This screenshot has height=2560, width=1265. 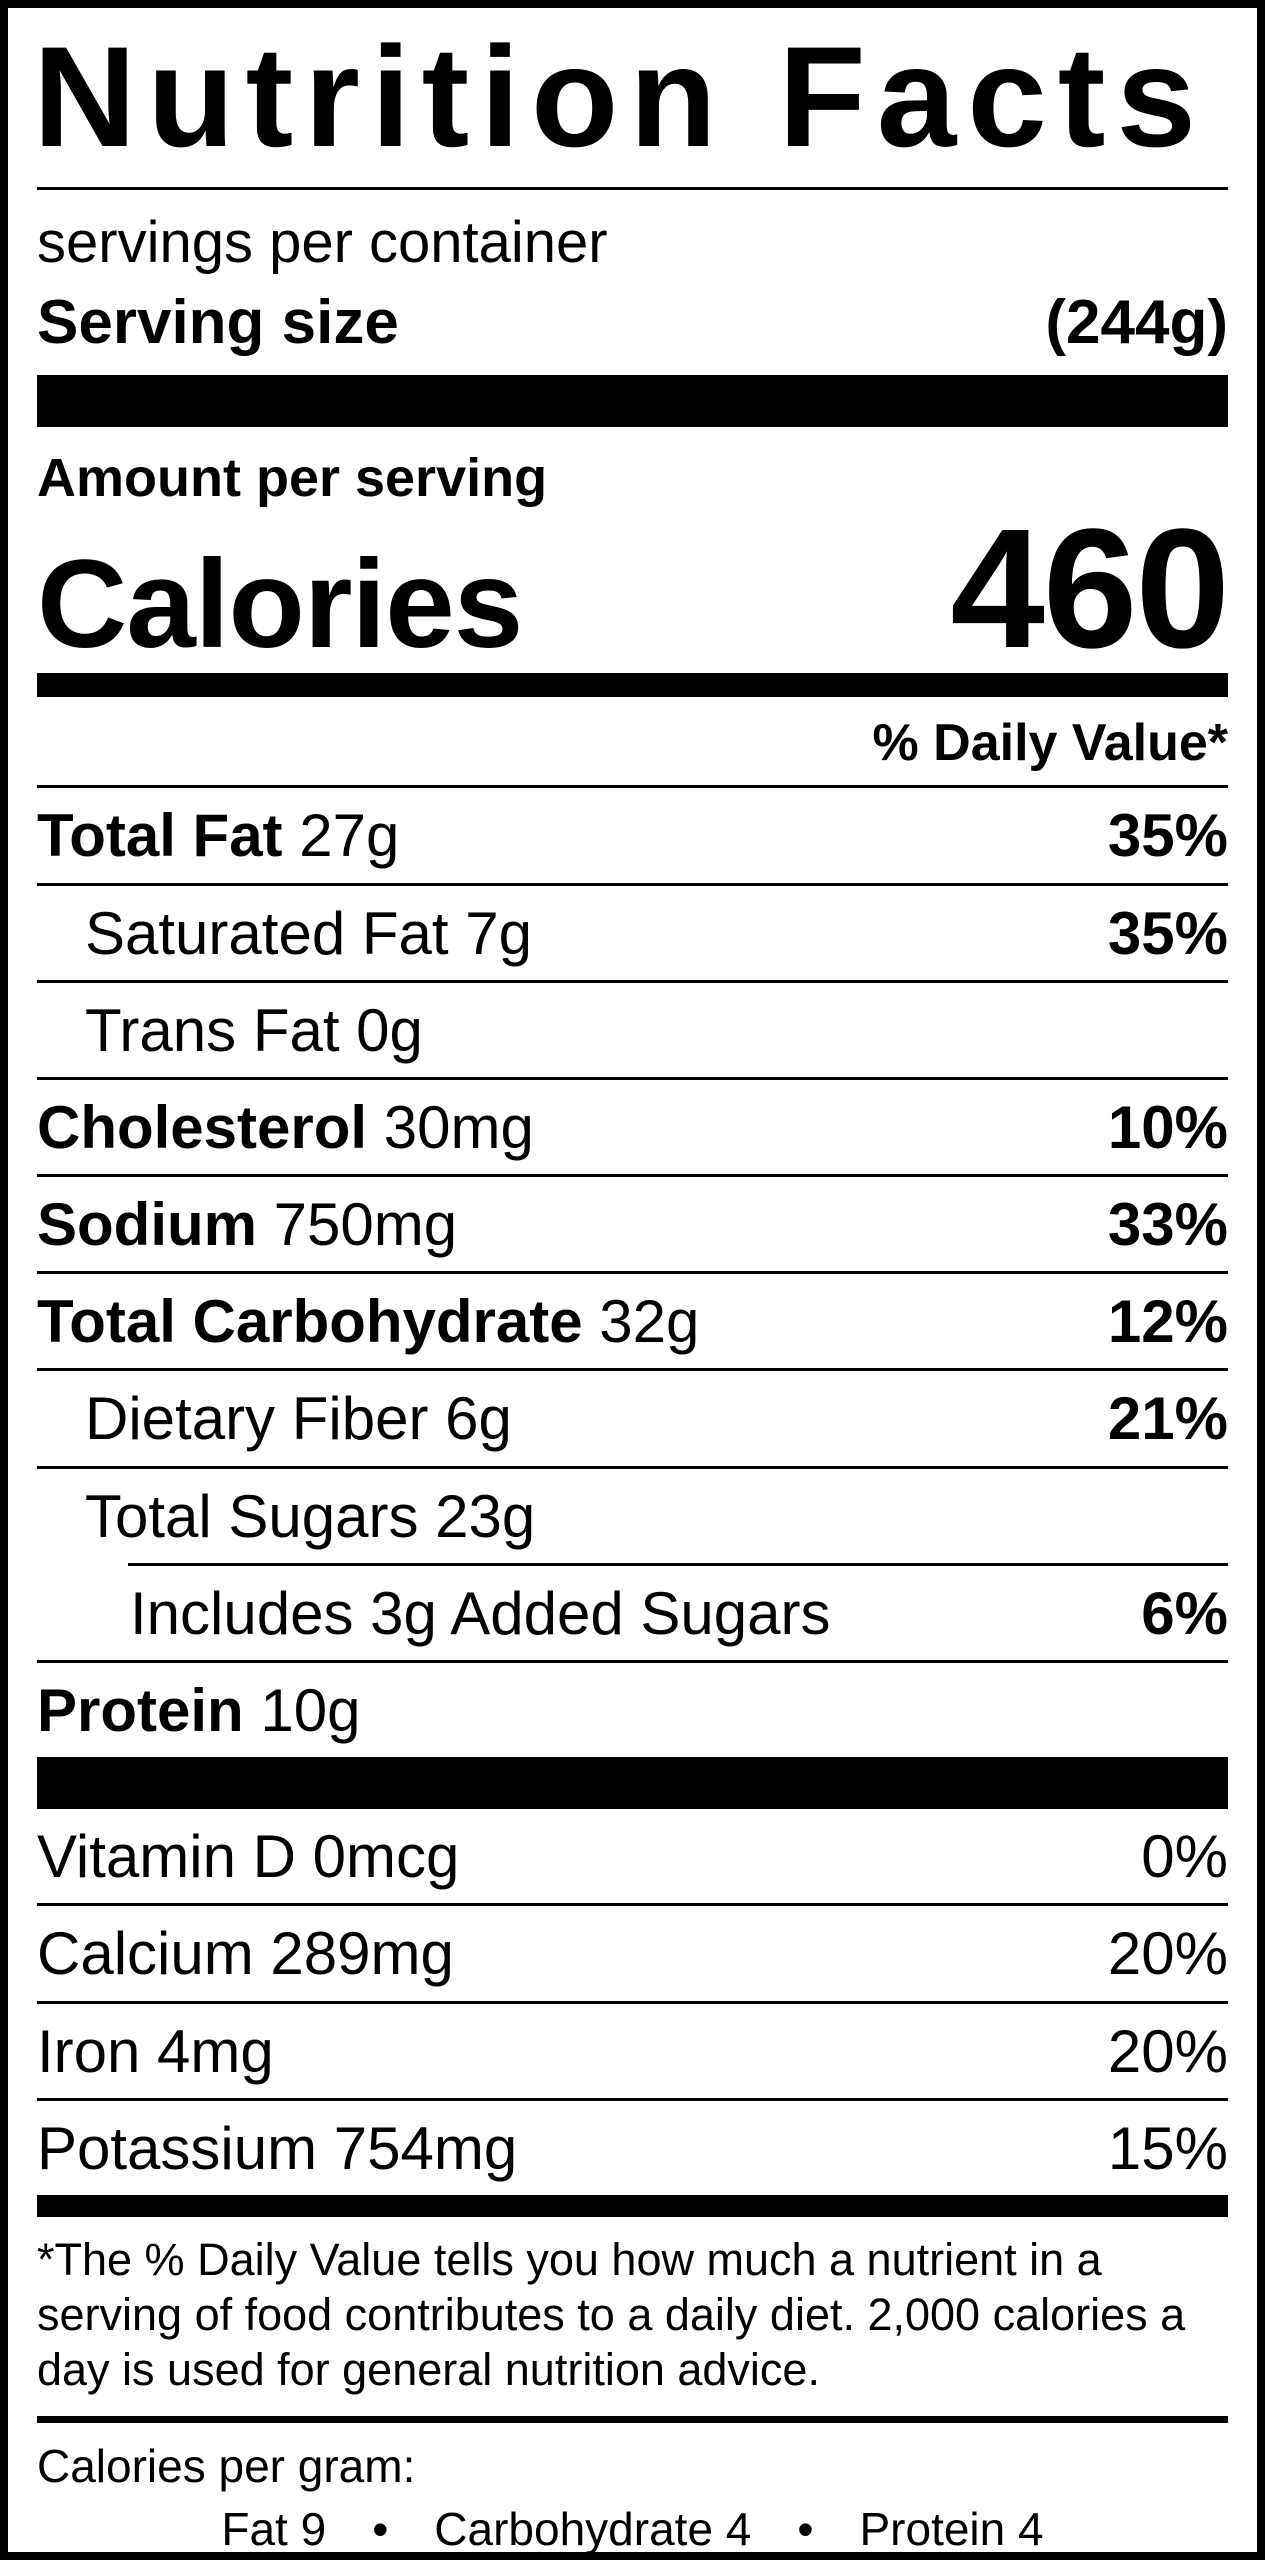 I want to click on nutrient-row: Cholesterol 30mg 10%, so click(x=632, y=1129).